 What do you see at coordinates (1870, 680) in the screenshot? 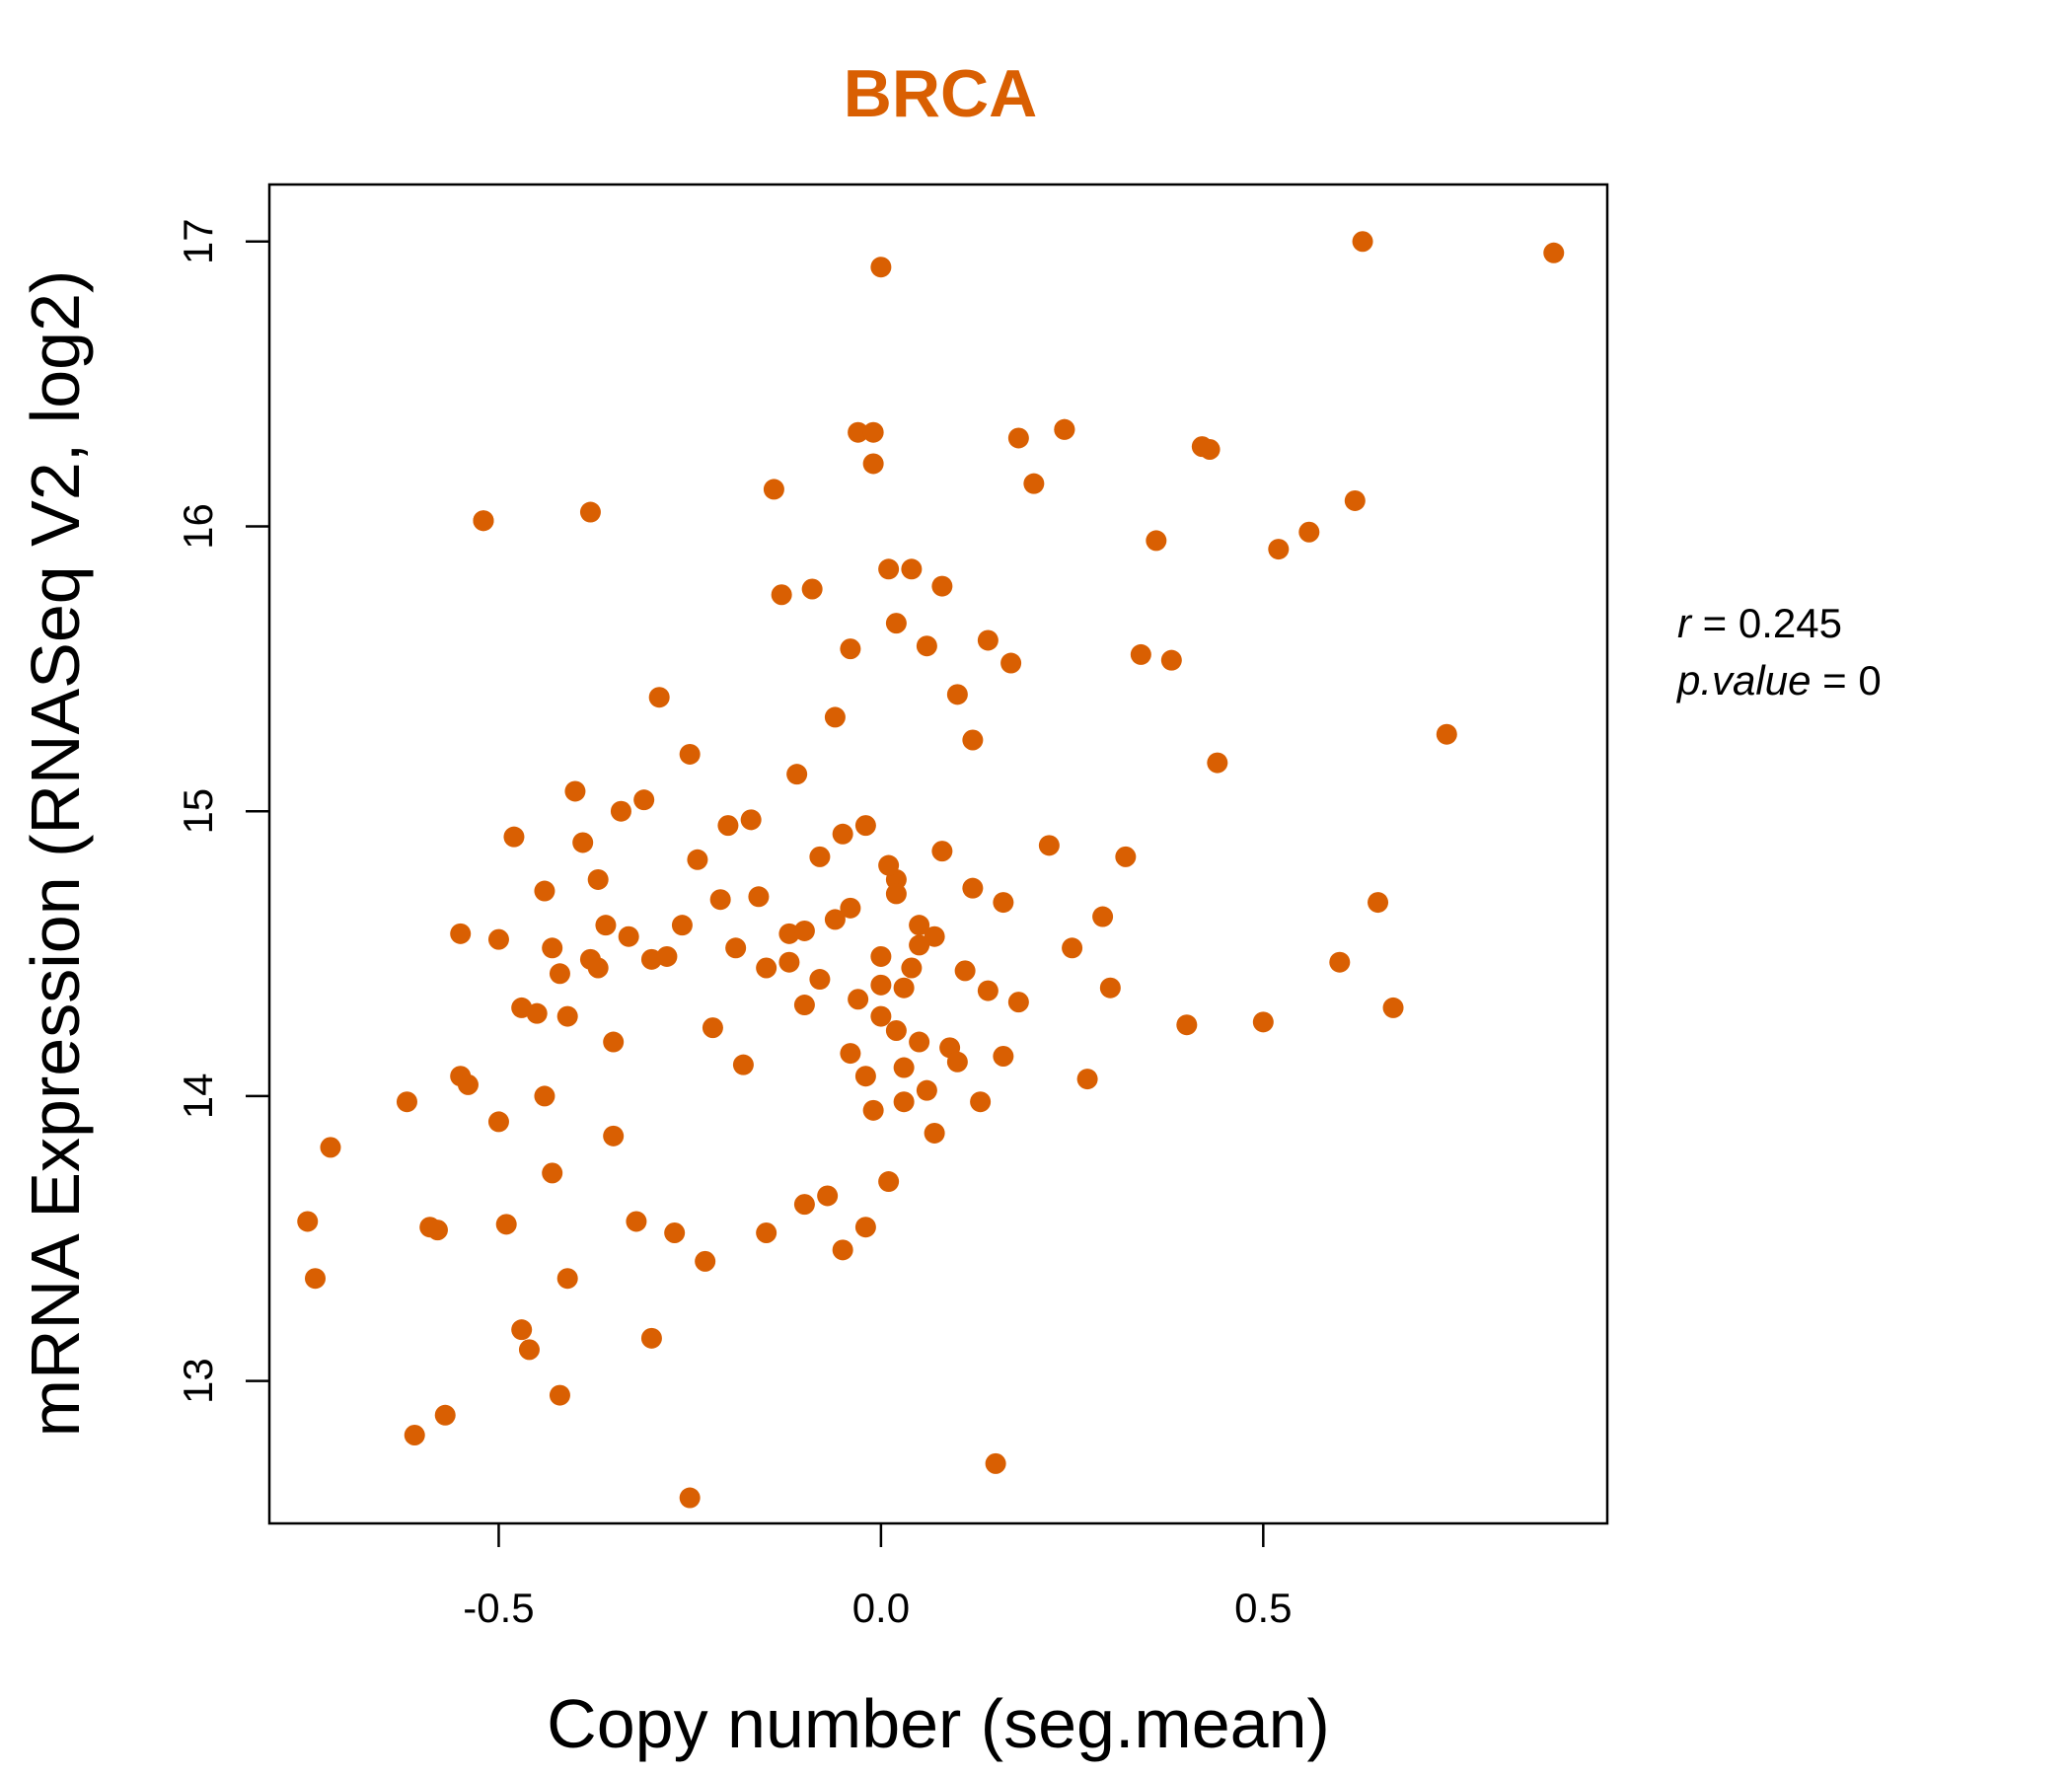
I see `p-value: 0` at bounding box center [1870, 680].